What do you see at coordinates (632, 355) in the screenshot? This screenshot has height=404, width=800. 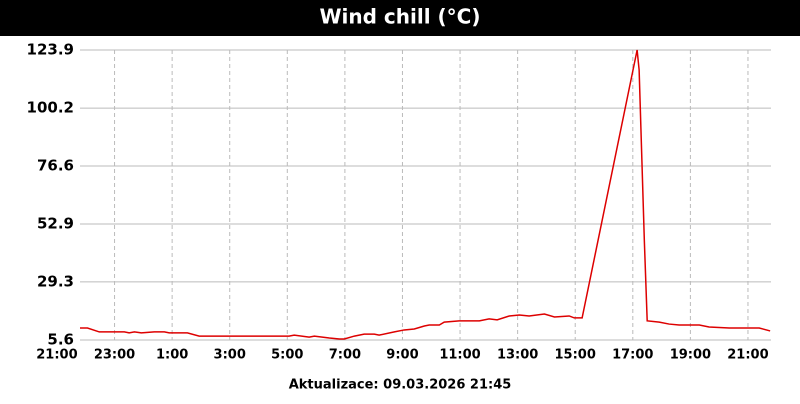 I see `x-tick-label: 17:00` at bounding box center [632, 355].